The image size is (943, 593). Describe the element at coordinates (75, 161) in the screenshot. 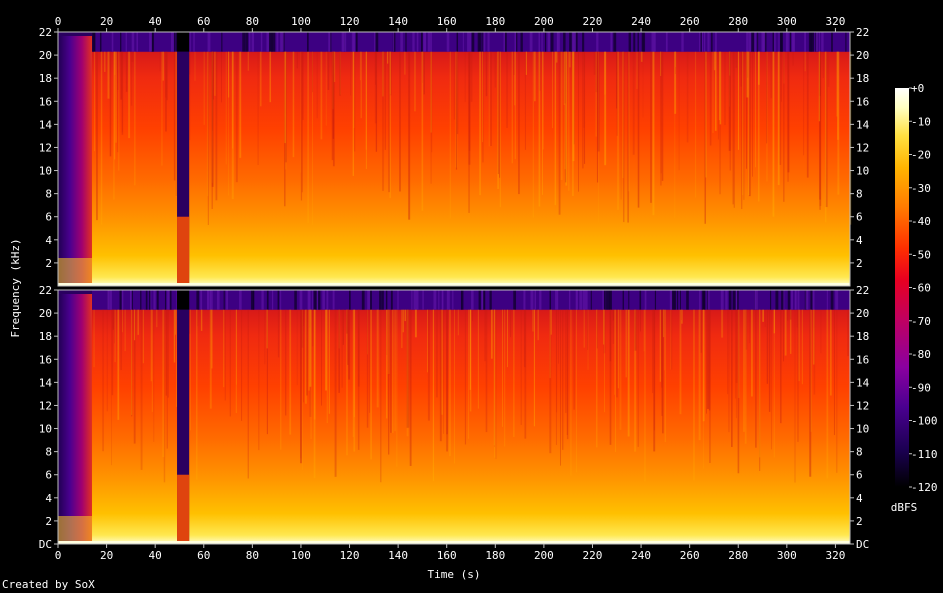

I see `intro-silence-region` at that location.